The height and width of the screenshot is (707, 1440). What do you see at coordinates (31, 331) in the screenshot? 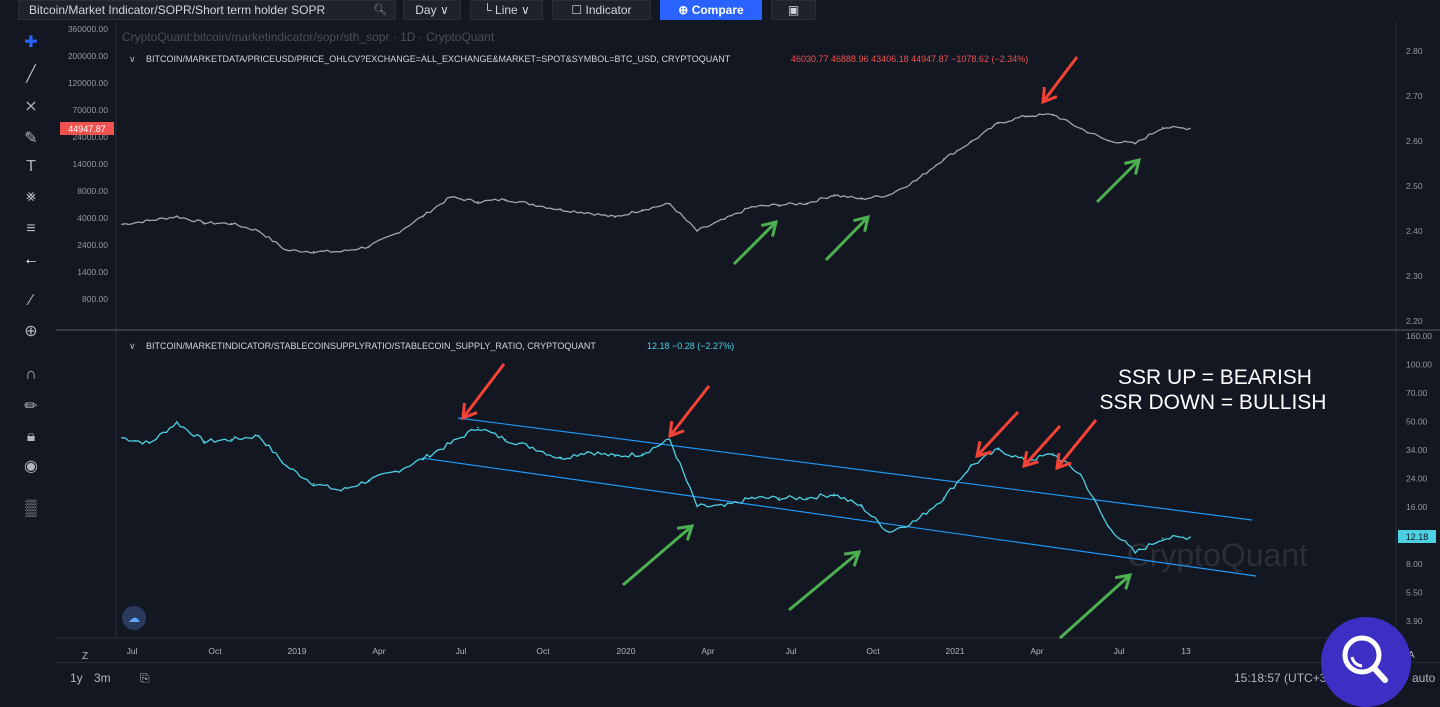
I see `zoom-in-icon: ⊕` at bounding box center [31, 331].